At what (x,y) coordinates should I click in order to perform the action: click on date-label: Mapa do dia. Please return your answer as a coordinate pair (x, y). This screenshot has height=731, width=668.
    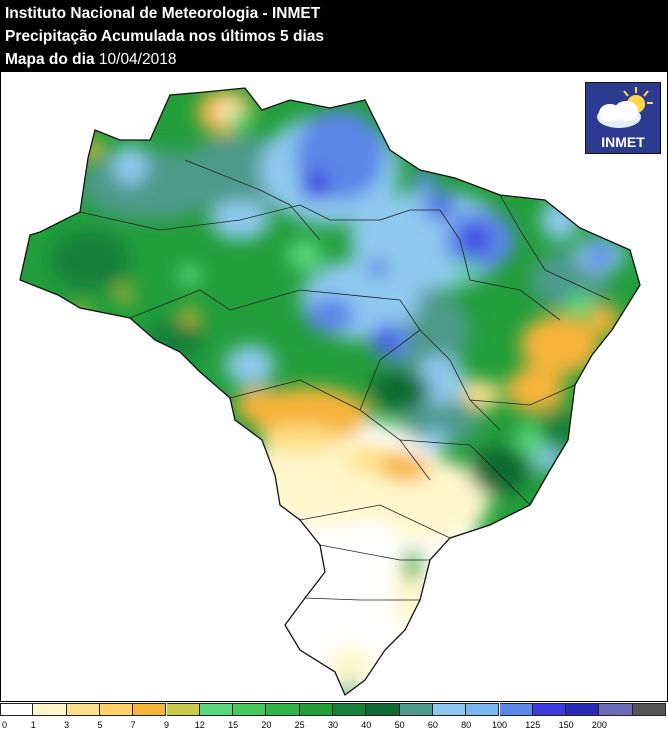
    Looking at the image, I should click on (50, 59).